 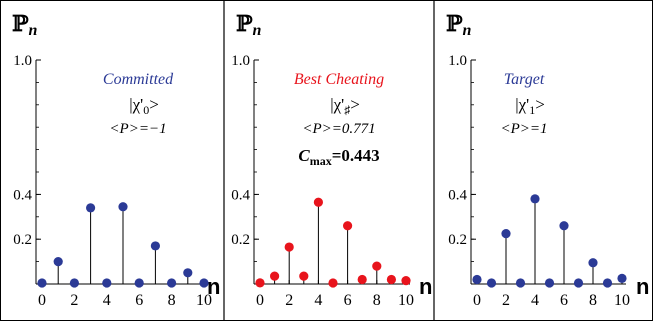 What do you see at coordinates (304, 155) in the screenshot?
I see `cmax-label: C` at bounding box center [304, 155].